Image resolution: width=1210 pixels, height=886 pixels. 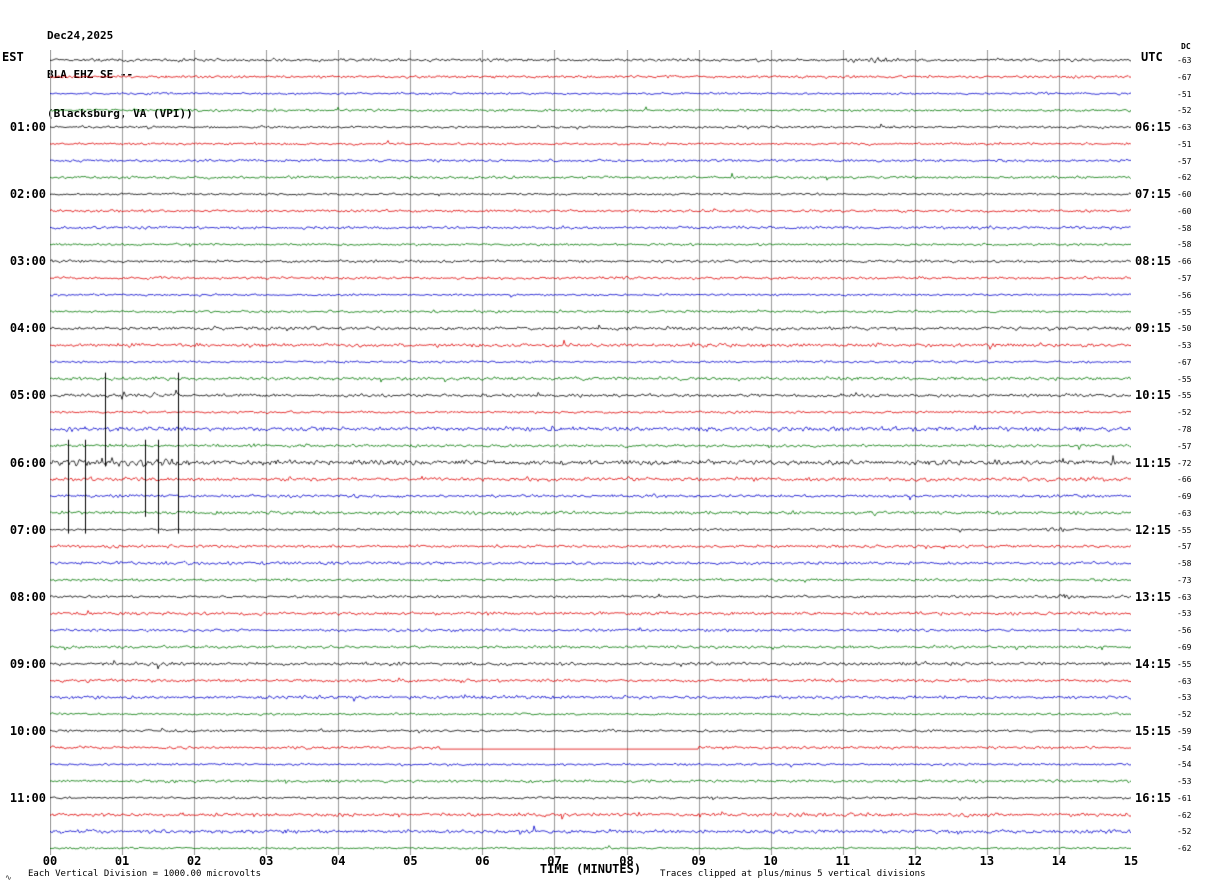 I want to click on est-hour-label: 04:00, so click(x=27, y=328).